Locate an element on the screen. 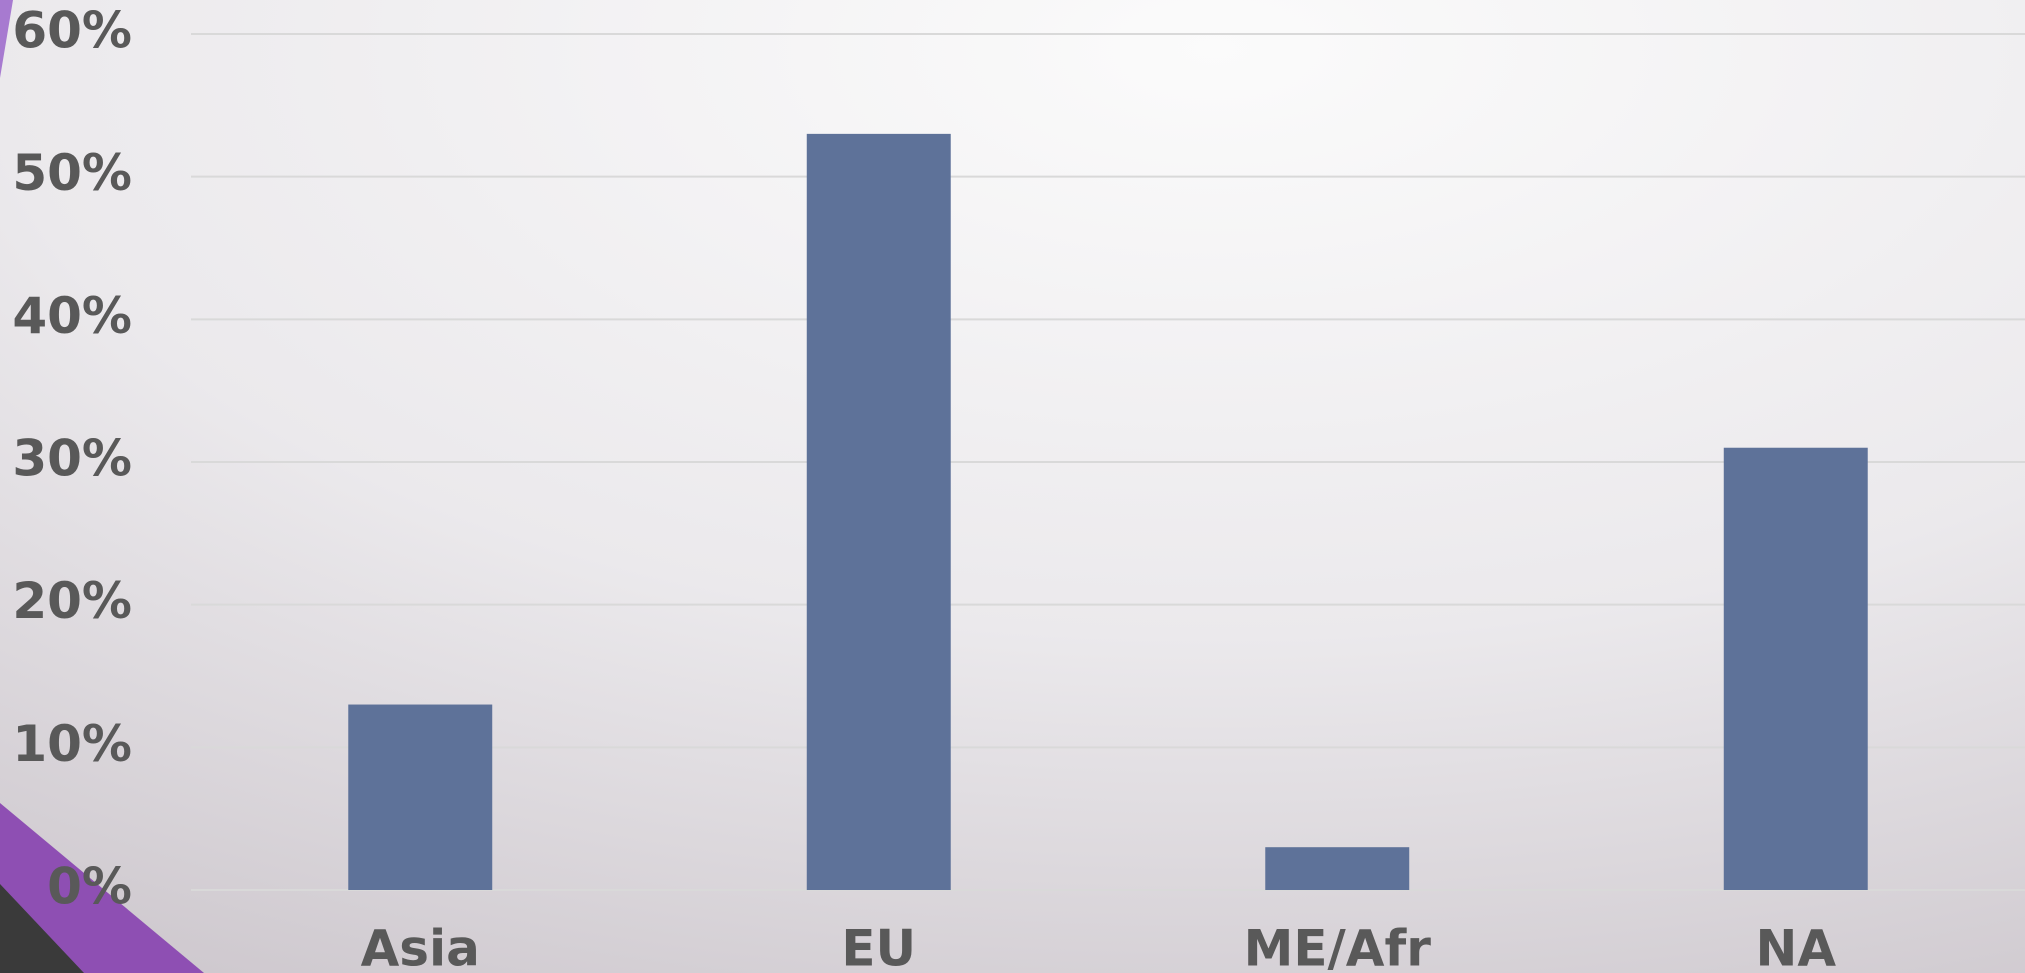  y-tick-label: 20% is located at coordinates (72, 601).